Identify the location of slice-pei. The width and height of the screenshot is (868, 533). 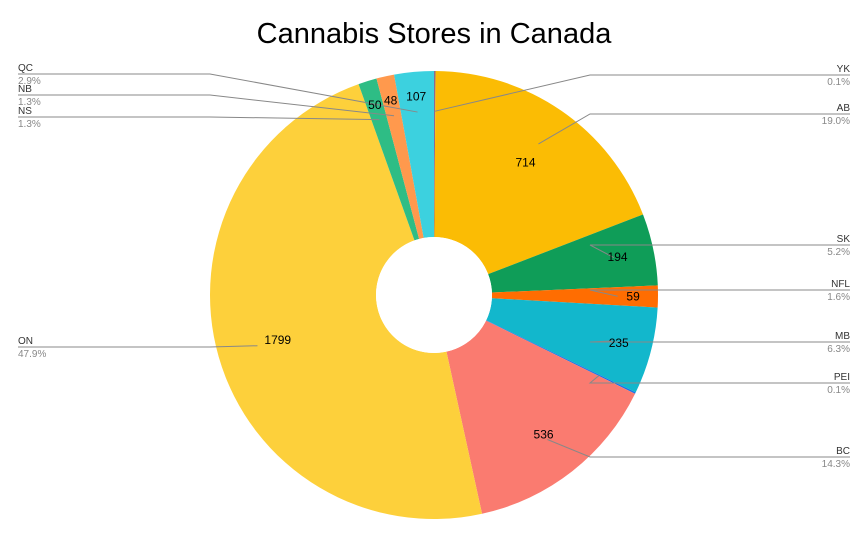
(561, 357).